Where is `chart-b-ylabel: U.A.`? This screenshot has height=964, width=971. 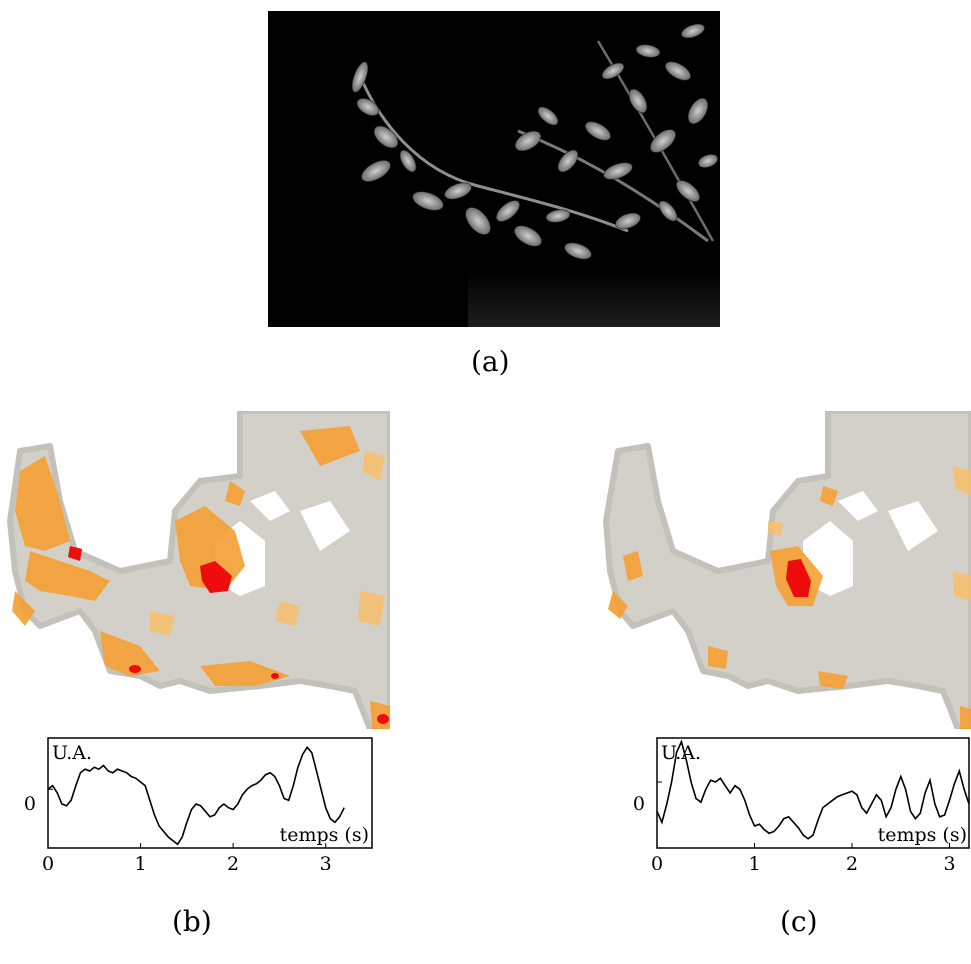
chart-b-ylabel: U.A. is located at coordinates (72, 753).